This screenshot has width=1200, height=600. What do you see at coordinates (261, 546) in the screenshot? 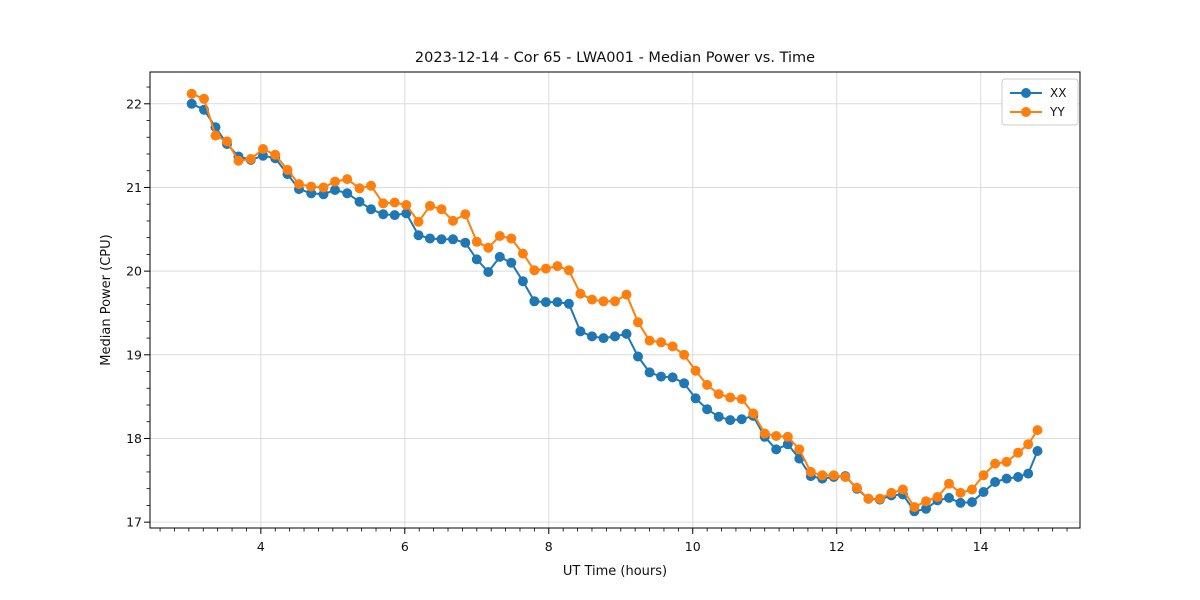
I see `x-tick-label: 4` at bounding box center [261, 546].